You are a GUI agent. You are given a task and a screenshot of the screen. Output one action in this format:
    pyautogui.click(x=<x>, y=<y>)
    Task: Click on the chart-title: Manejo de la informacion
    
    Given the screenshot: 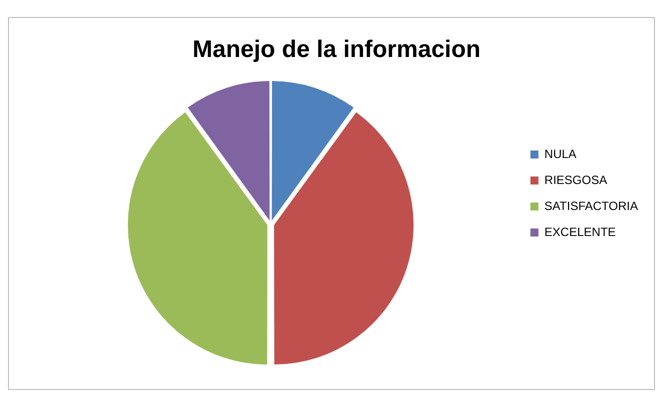 What is the action you would take?
    pyautogui.click(x=336, y=50)
    